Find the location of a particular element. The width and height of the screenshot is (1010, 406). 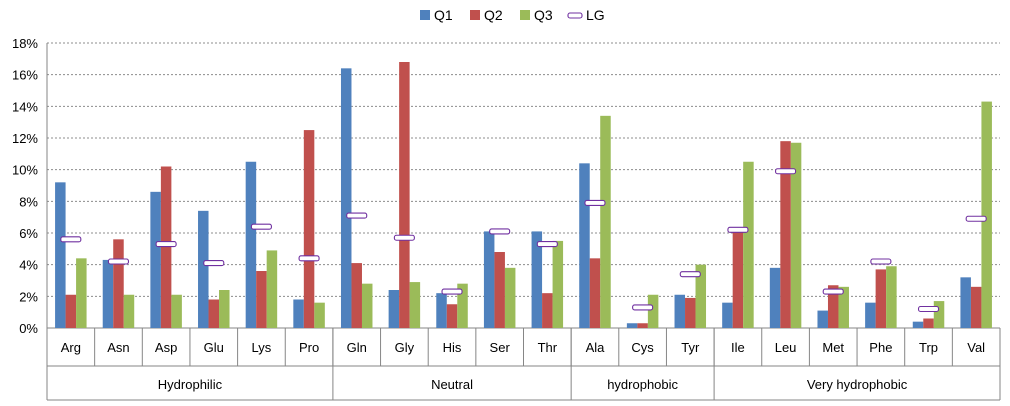

y-tick-label: 6% is located at coordinates (28, 233).